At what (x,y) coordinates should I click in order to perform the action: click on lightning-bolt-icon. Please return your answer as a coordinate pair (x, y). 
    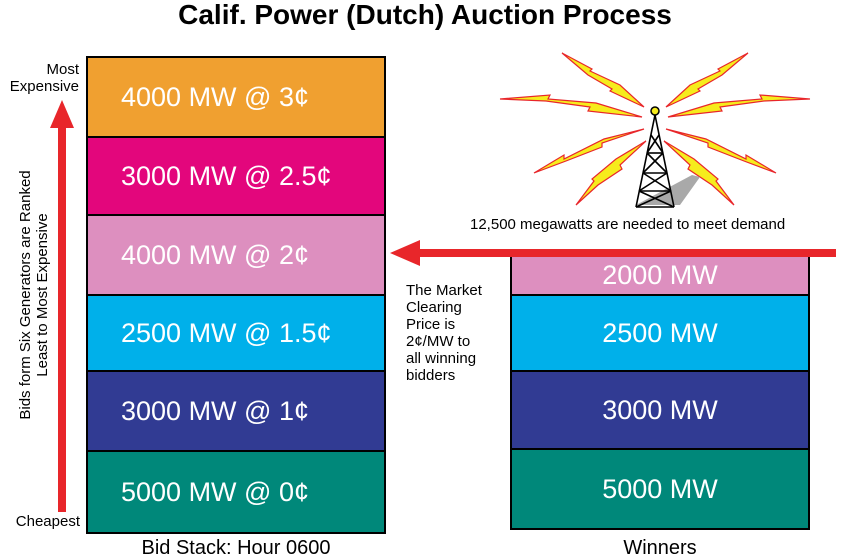
    Looking at the image, I should click on (655, 129).